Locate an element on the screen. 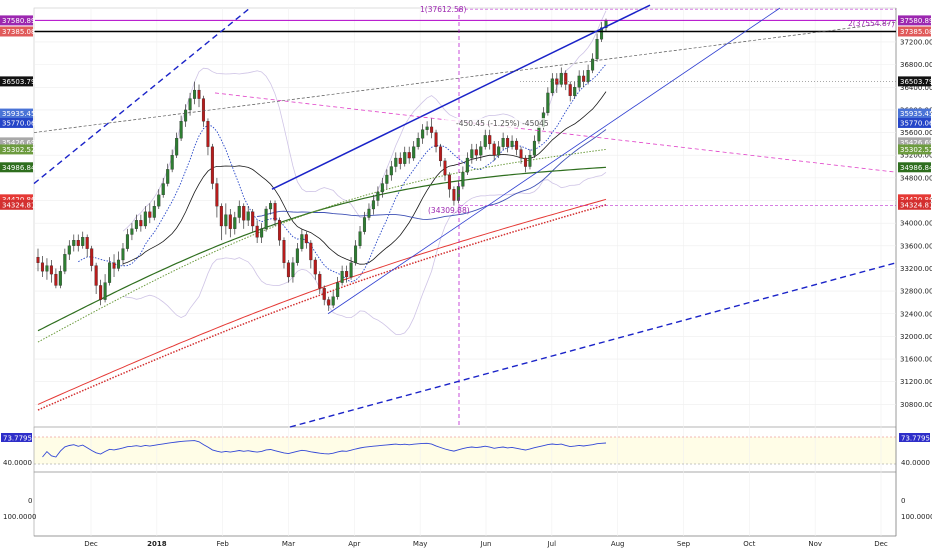 Image resolution: width=932 pixels, height=550 pixels. measure-annotation: -450.45 (-1.25%) -45045 is located at coordinates (502, 123).